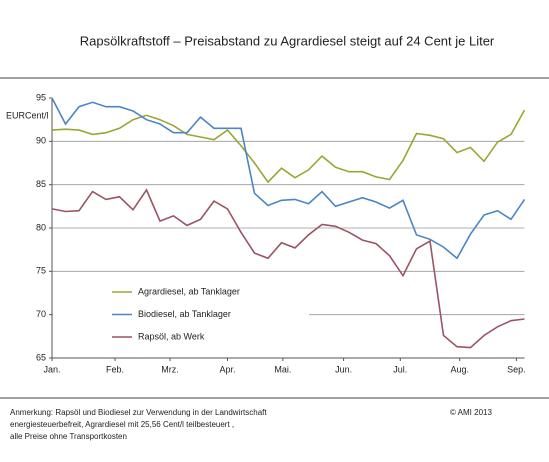 This screenshot has width=549, height=462. What do you see at coordinates (170, 369) in the screenshot?
I see `x-tick-label: Mrz.` at bounding box center [170, 369].